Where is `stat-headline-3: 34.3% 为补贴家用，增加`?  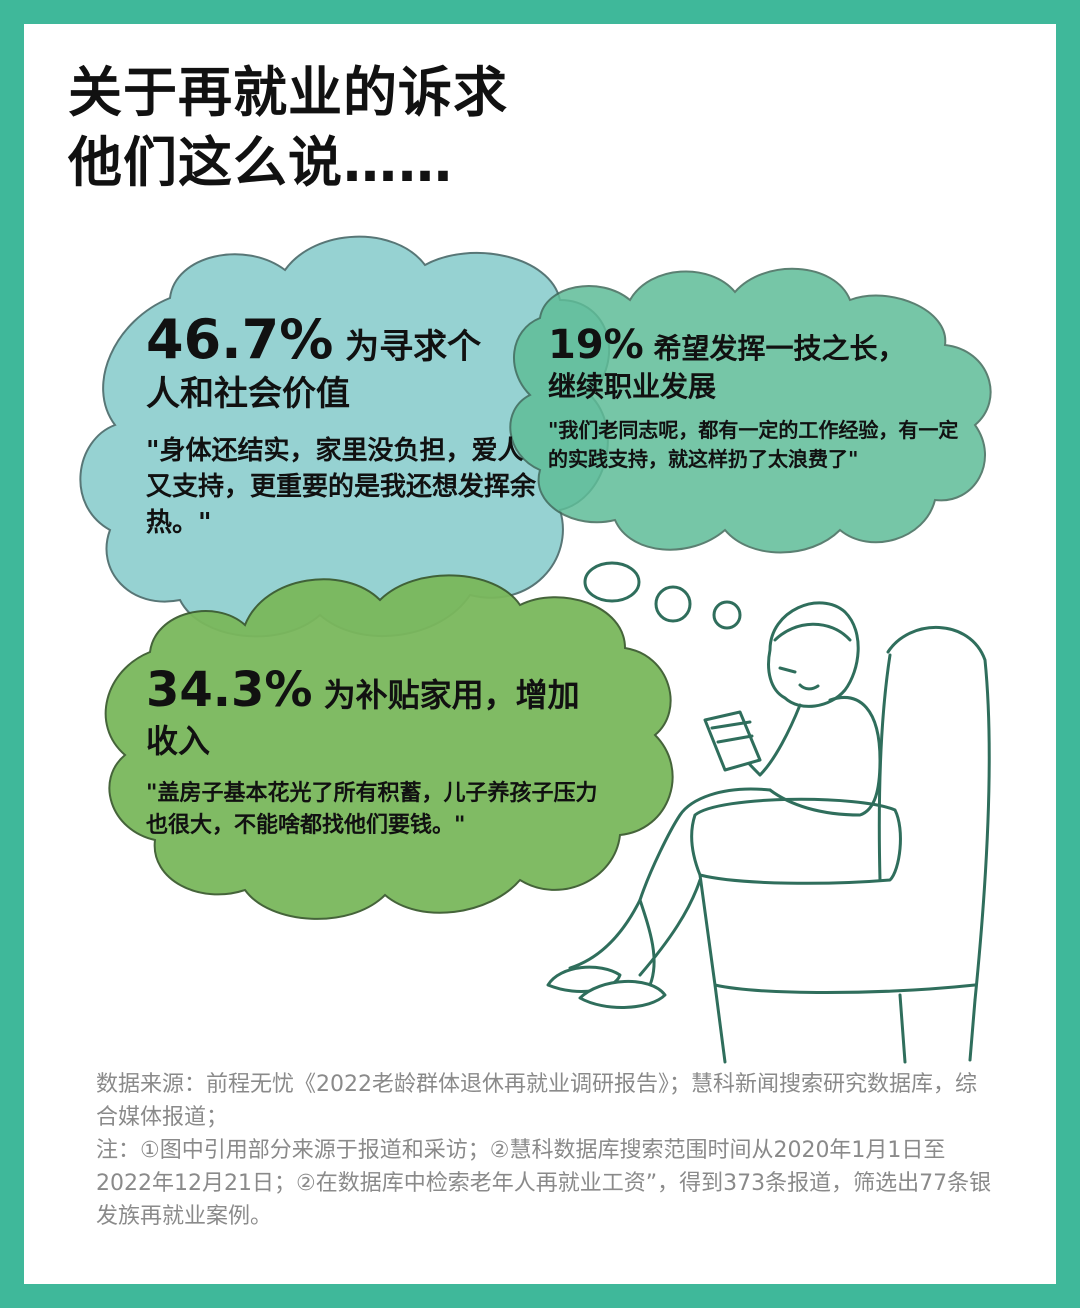 stat-headline-3: 34.3% 为补贴家用，增加 is located at coordinates (381, 690).